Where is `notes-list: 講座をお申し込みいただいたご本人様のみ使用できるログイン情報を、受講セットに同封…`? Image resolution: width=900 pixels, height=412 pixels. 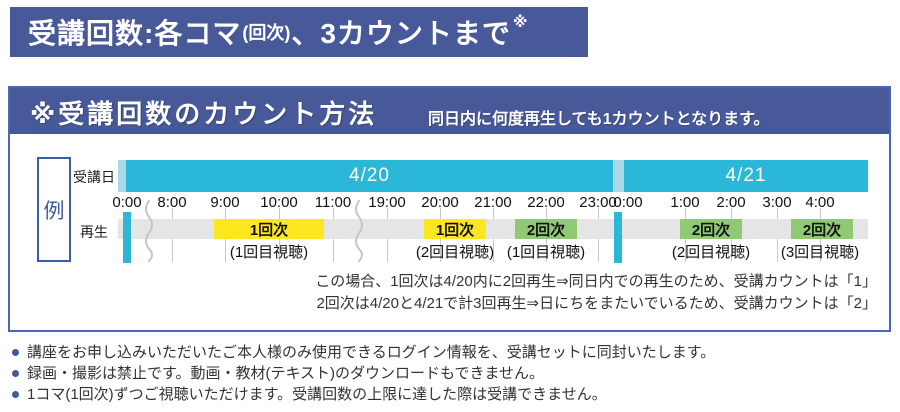
notes-list: 講座をお申し込みいただいたご本人様のみ使用できるログイン情報を、受講セットに同封… is located at coordinates (362, 374).